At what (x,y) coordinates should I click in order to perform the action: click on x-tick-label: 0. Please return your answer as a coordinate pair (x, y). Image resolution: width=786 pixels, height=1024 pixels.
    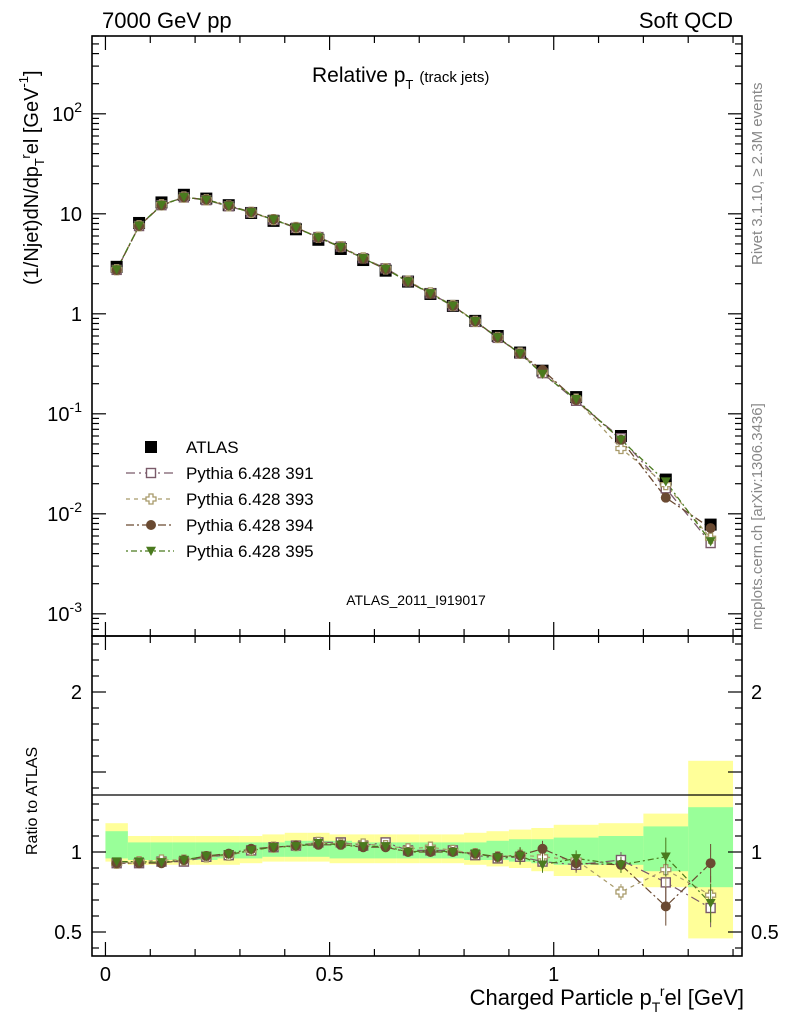
    Looking at the image, I should click on (105, 975).